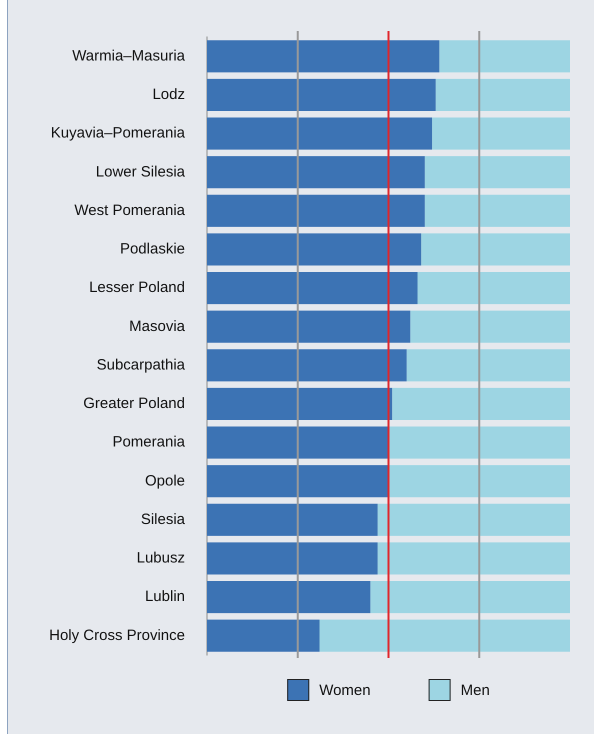 The height and width of the screenshot is (734, 594). What do you see at coordinates (149, 442) in the screenshot?
I see `y-tick-label: Pomerania` at bounding box center [149, 442].